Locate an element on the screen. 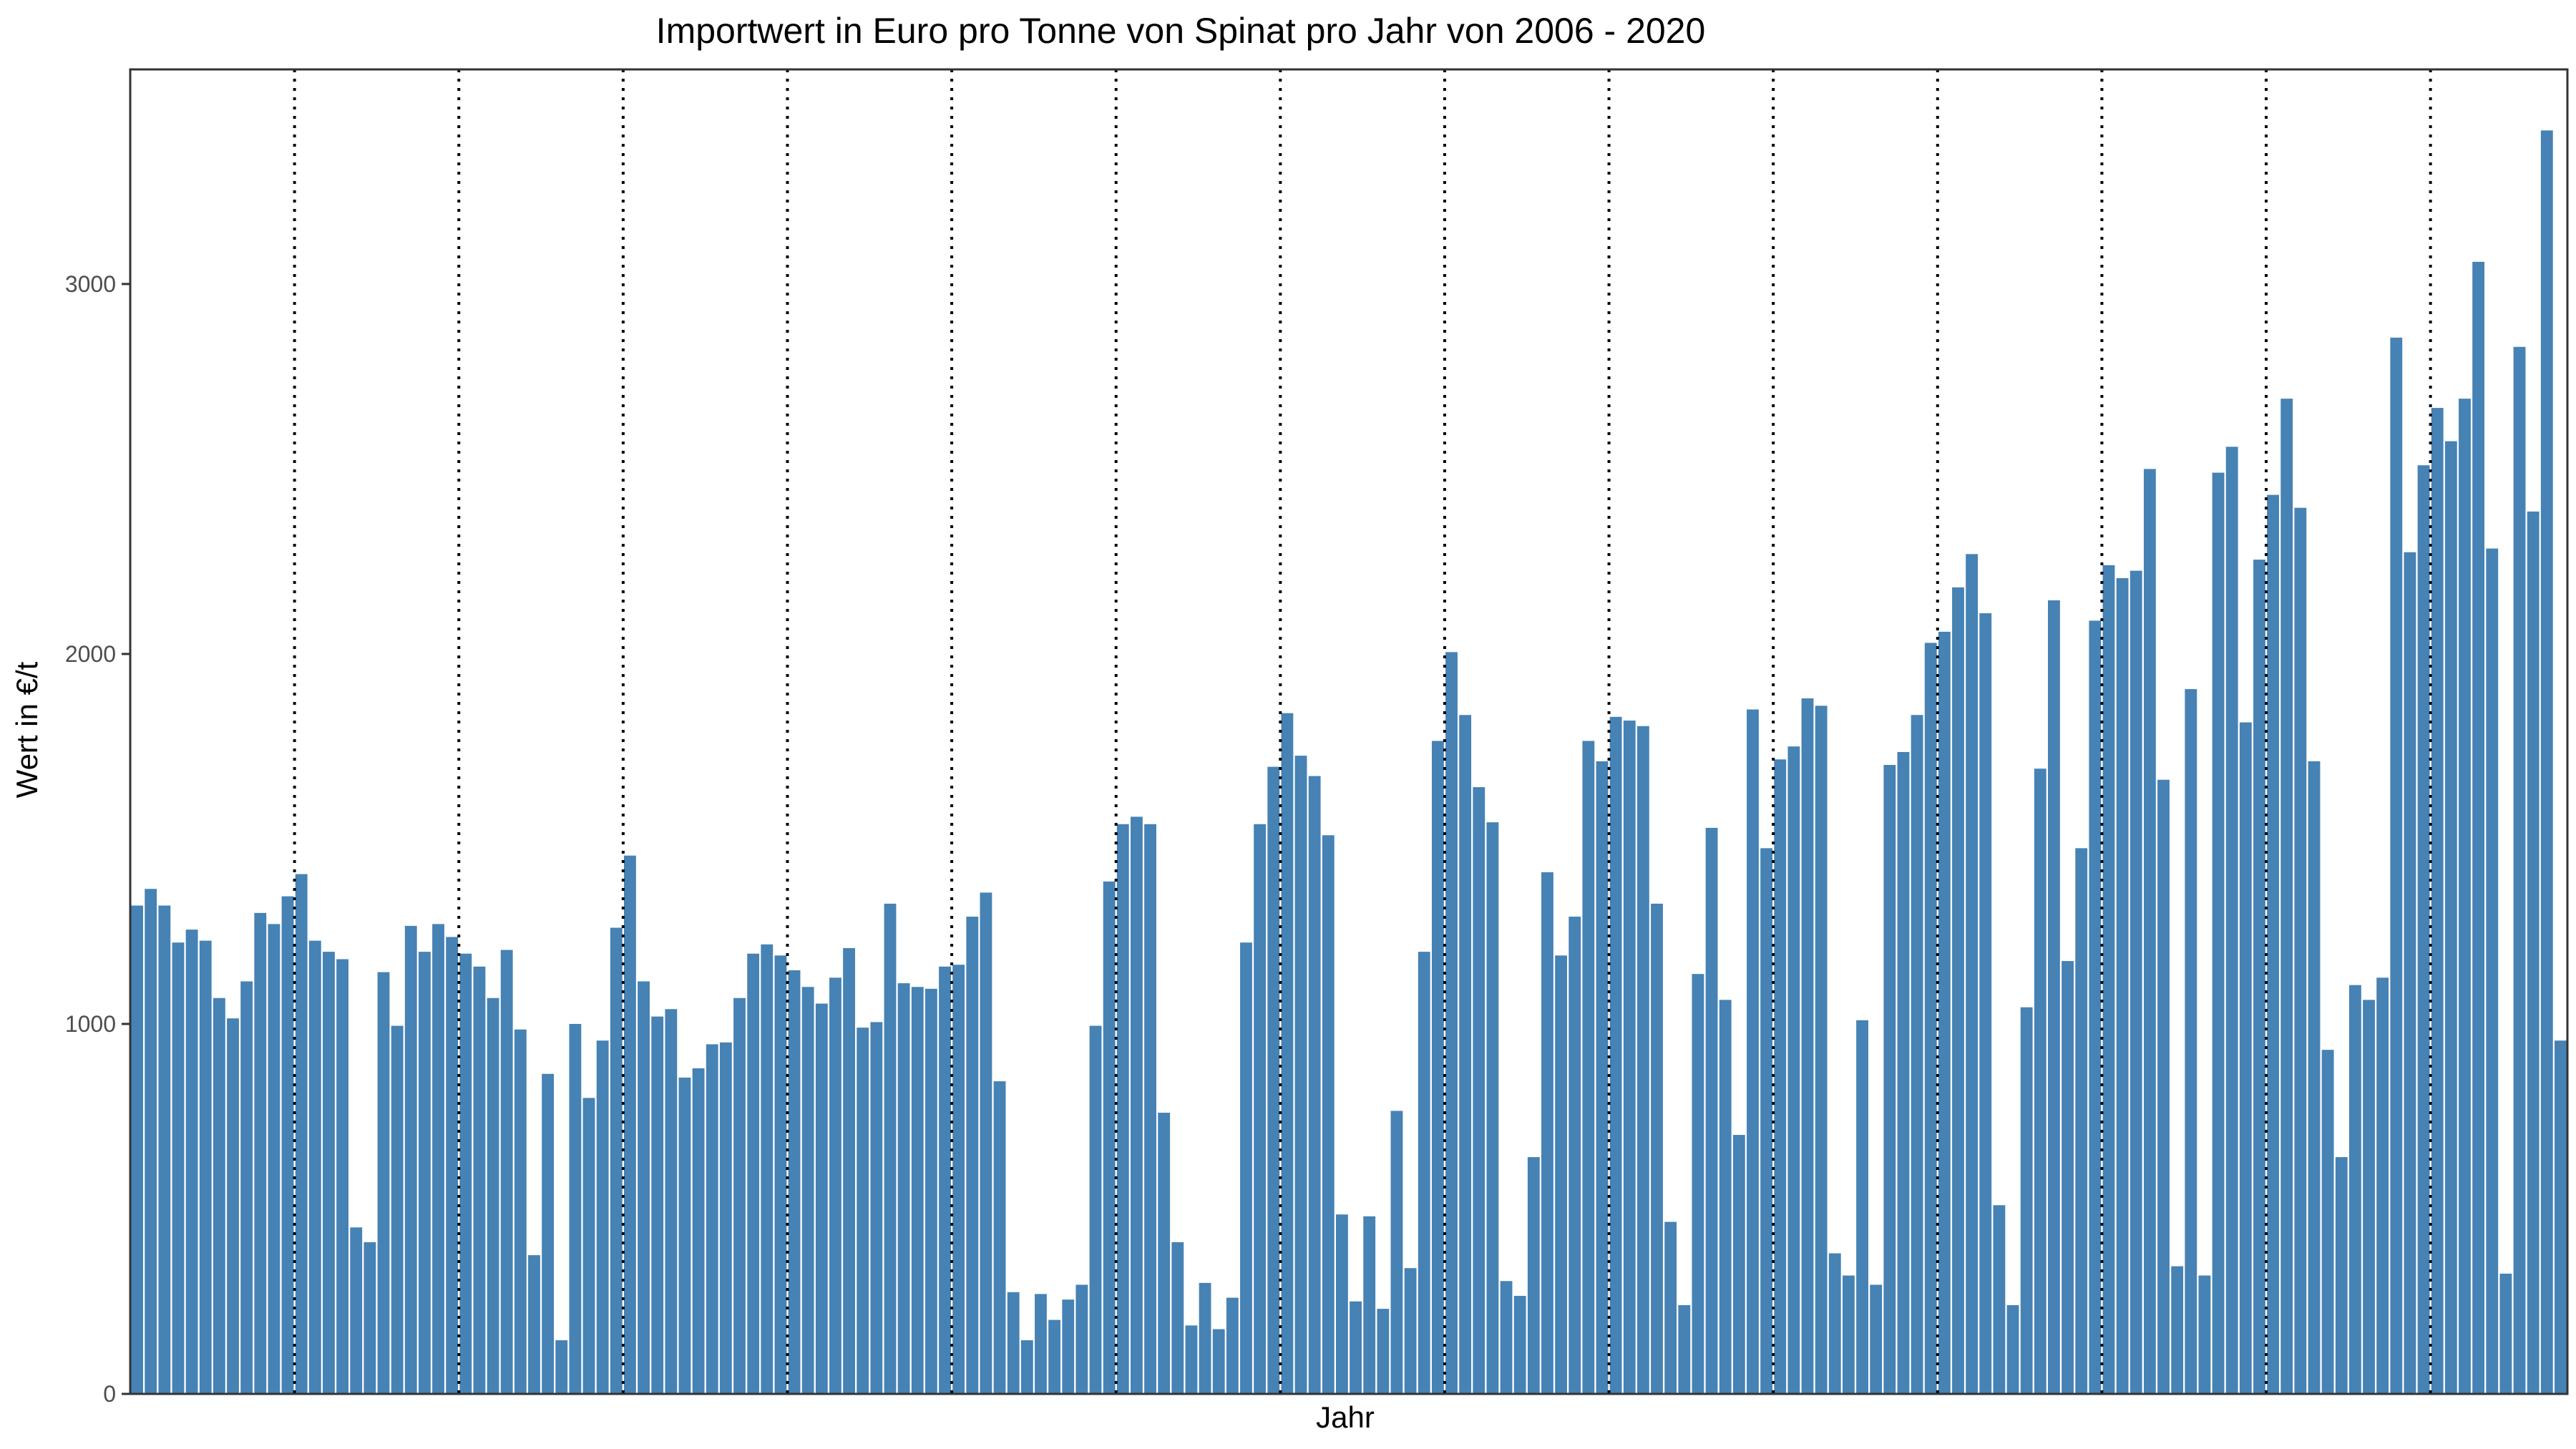 Image resolution: width=2576 pixels, height=1449 pixels. x-axis-label: Jahr is located at coordinates (1345, 1417).